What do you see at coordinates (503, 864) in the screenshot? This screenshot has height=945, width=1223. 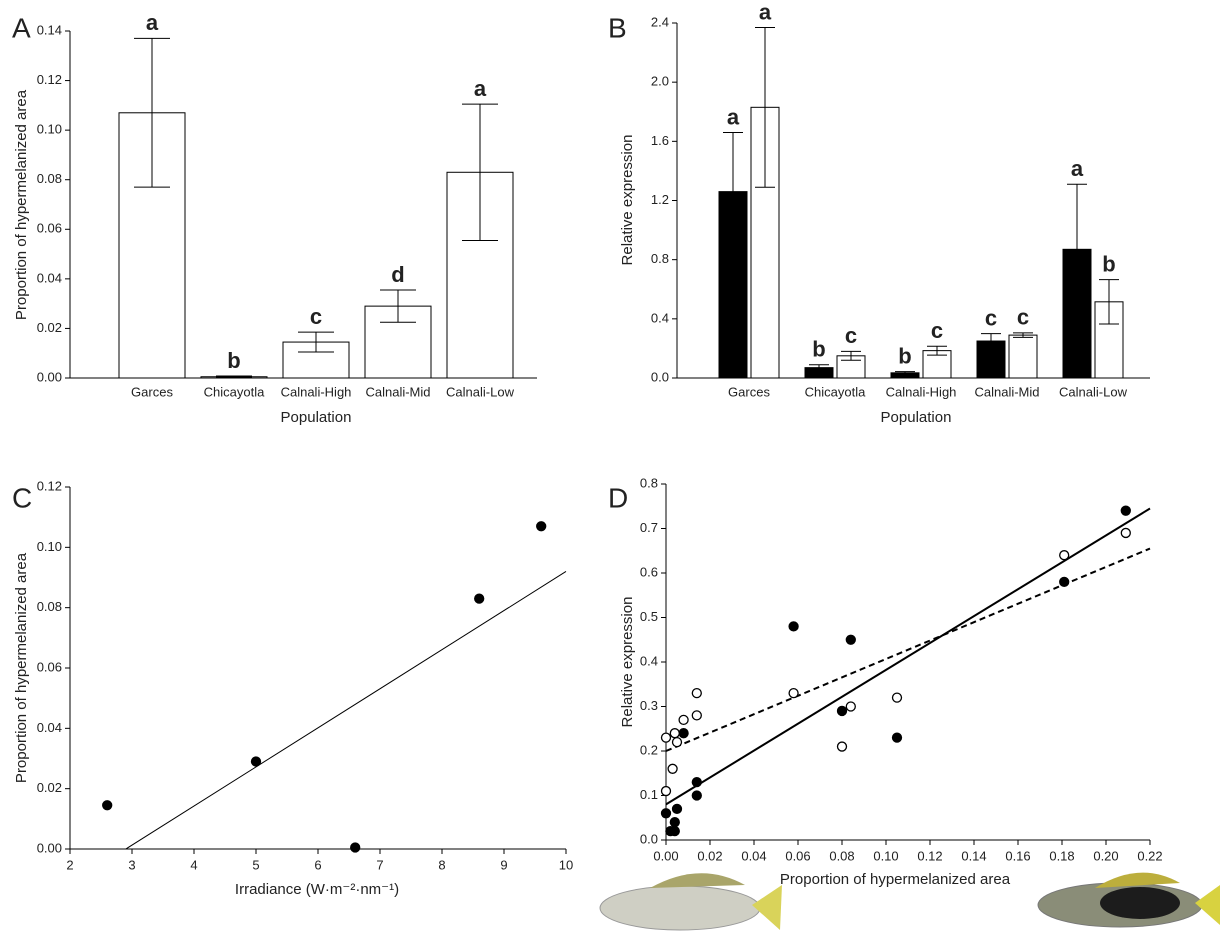 I see `x-tick-label: 9` at bounding box center [503, 864].